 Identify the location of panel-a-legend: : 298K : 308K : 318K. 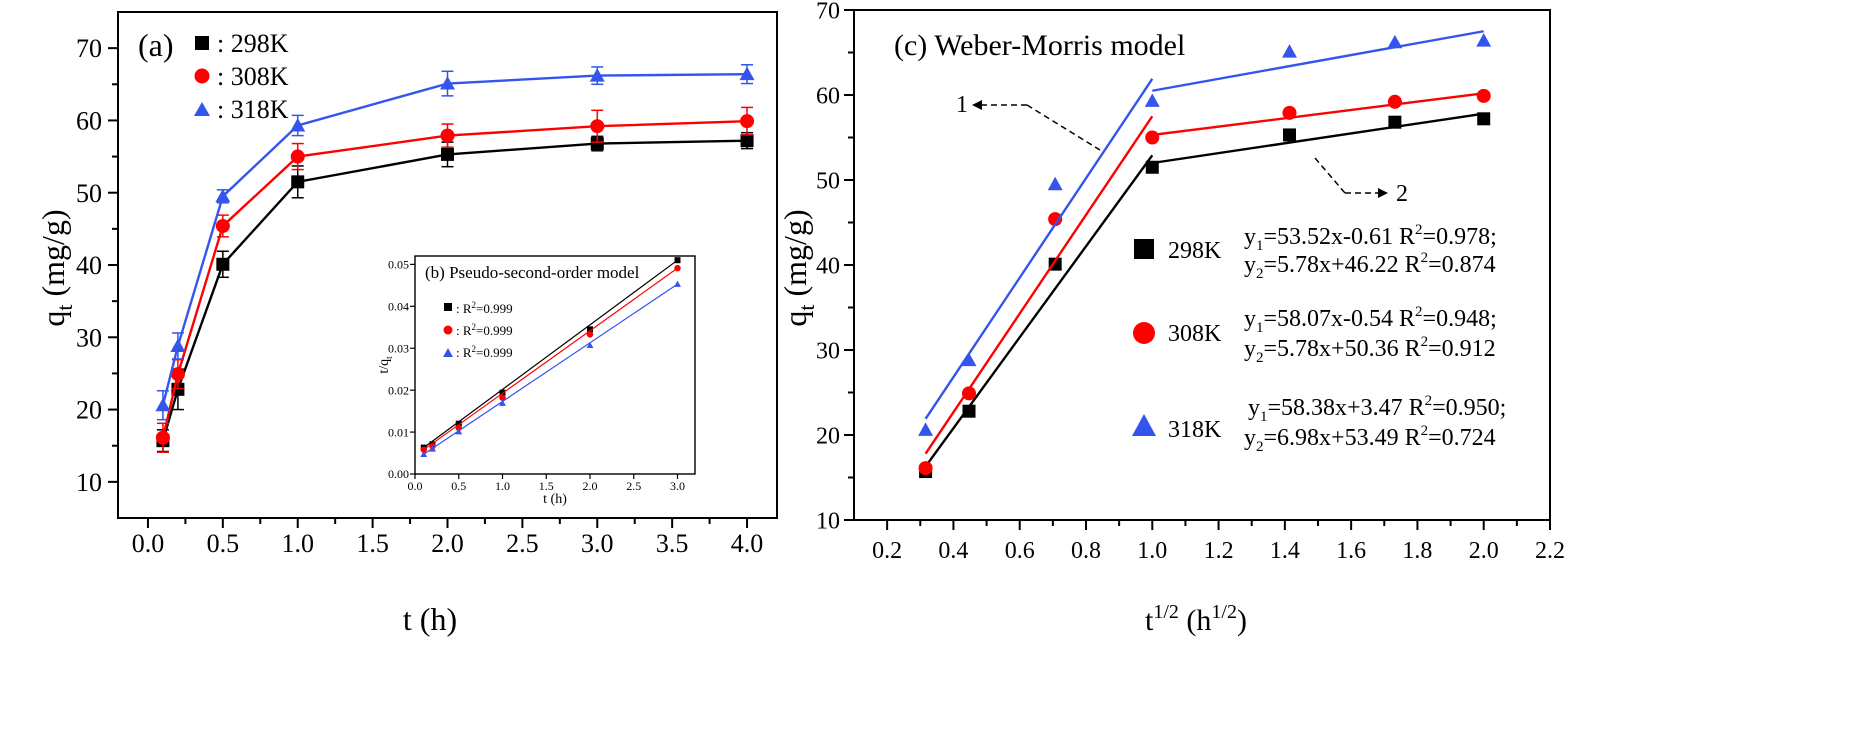
(241, 76).